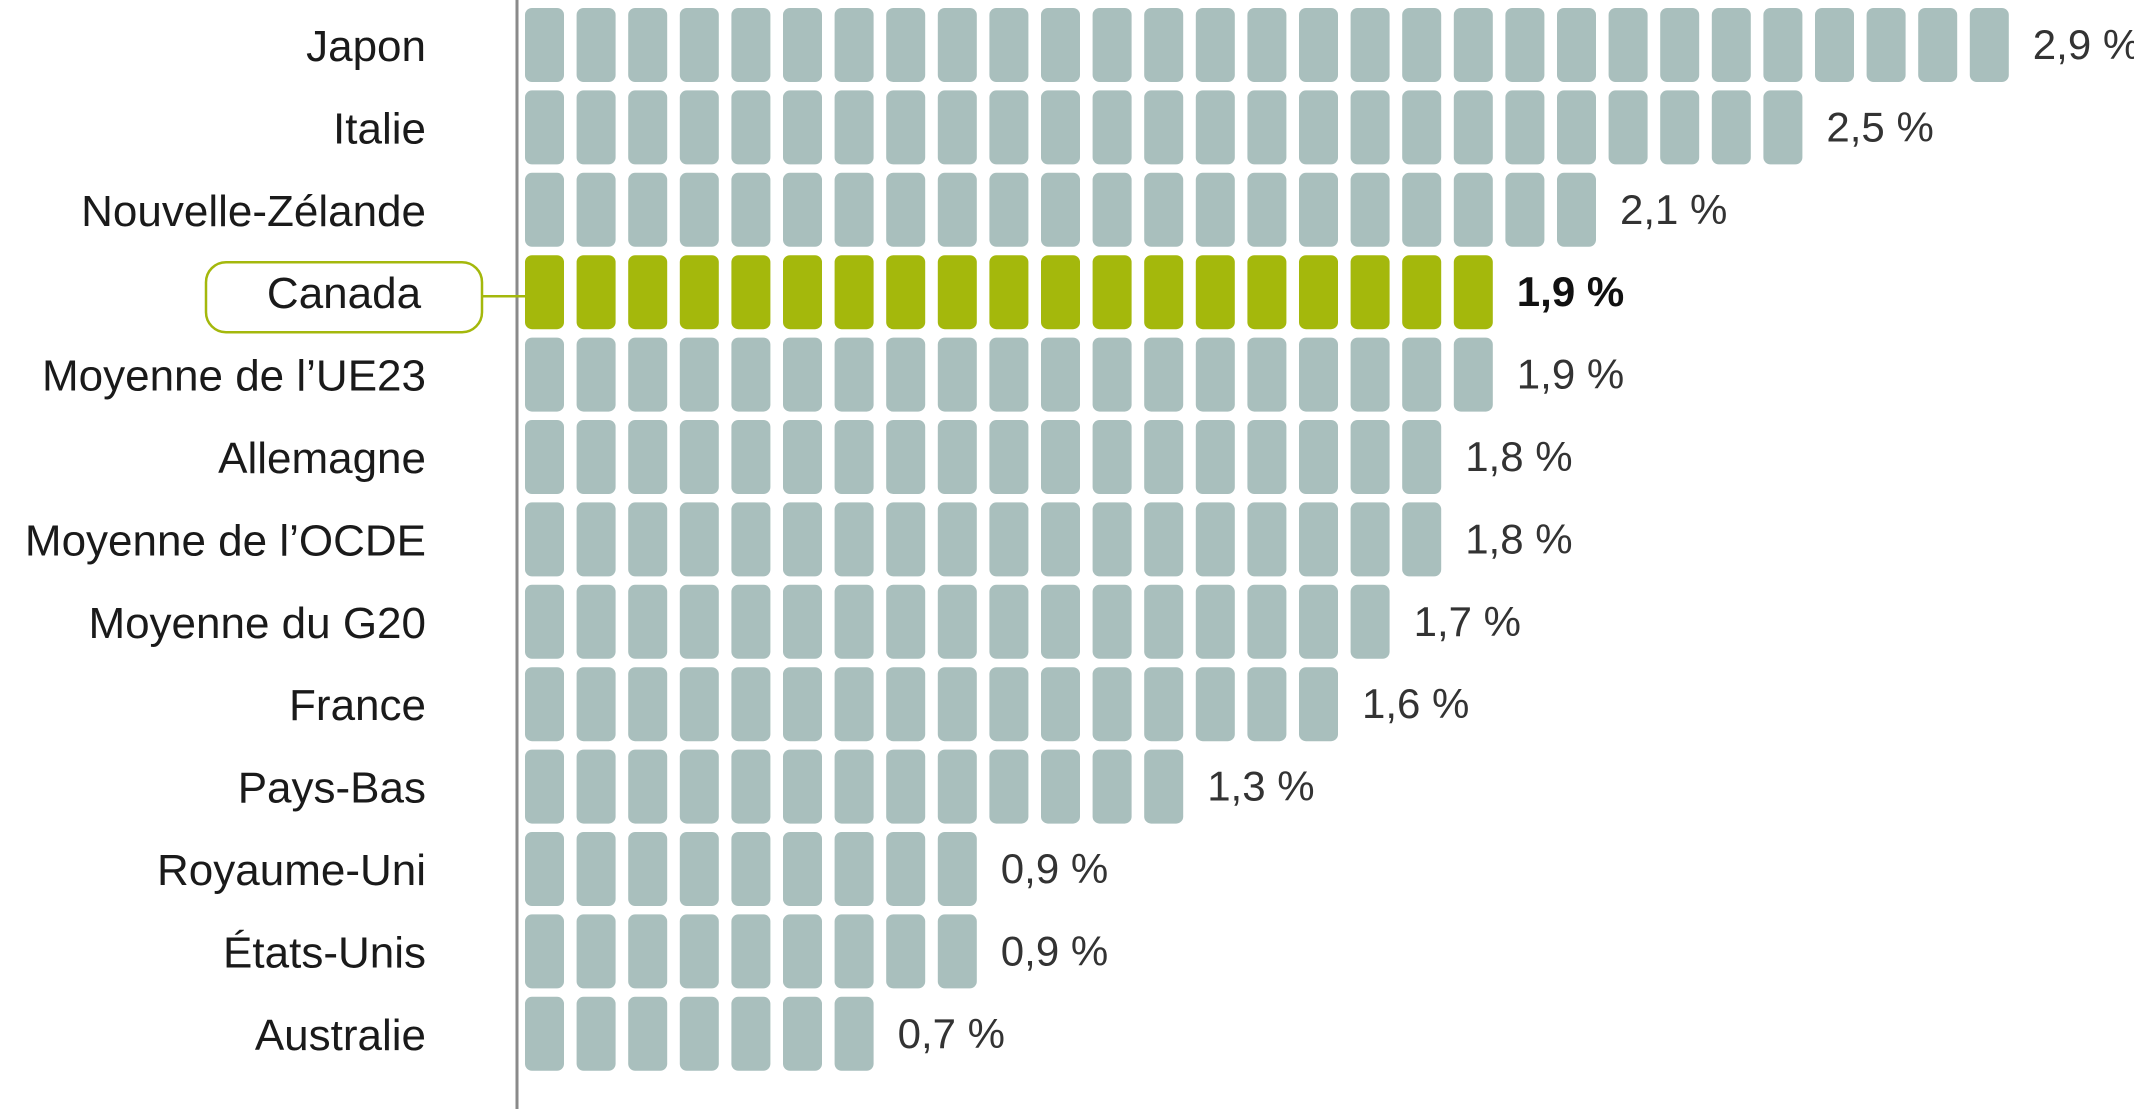 Image resolution: width=2134 pixels, height=1114 pixels. Describe the element at coordinates (1467, 621) in the screenshot. I see `value-label-moyenne-du-g20: 1,7 %` at that location.